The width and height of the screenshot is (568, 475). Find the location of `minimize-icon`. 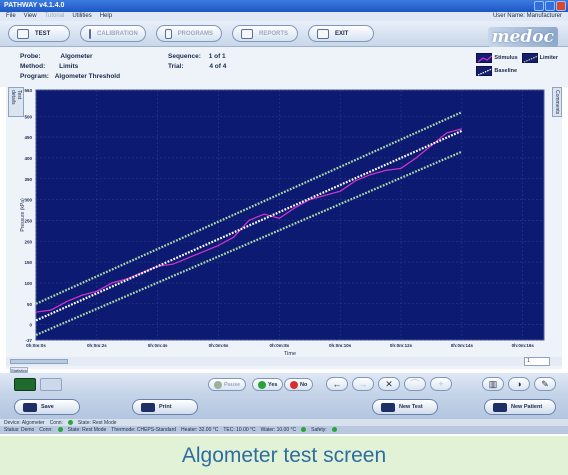

minimize-icon is located at coordinates (539, 6).